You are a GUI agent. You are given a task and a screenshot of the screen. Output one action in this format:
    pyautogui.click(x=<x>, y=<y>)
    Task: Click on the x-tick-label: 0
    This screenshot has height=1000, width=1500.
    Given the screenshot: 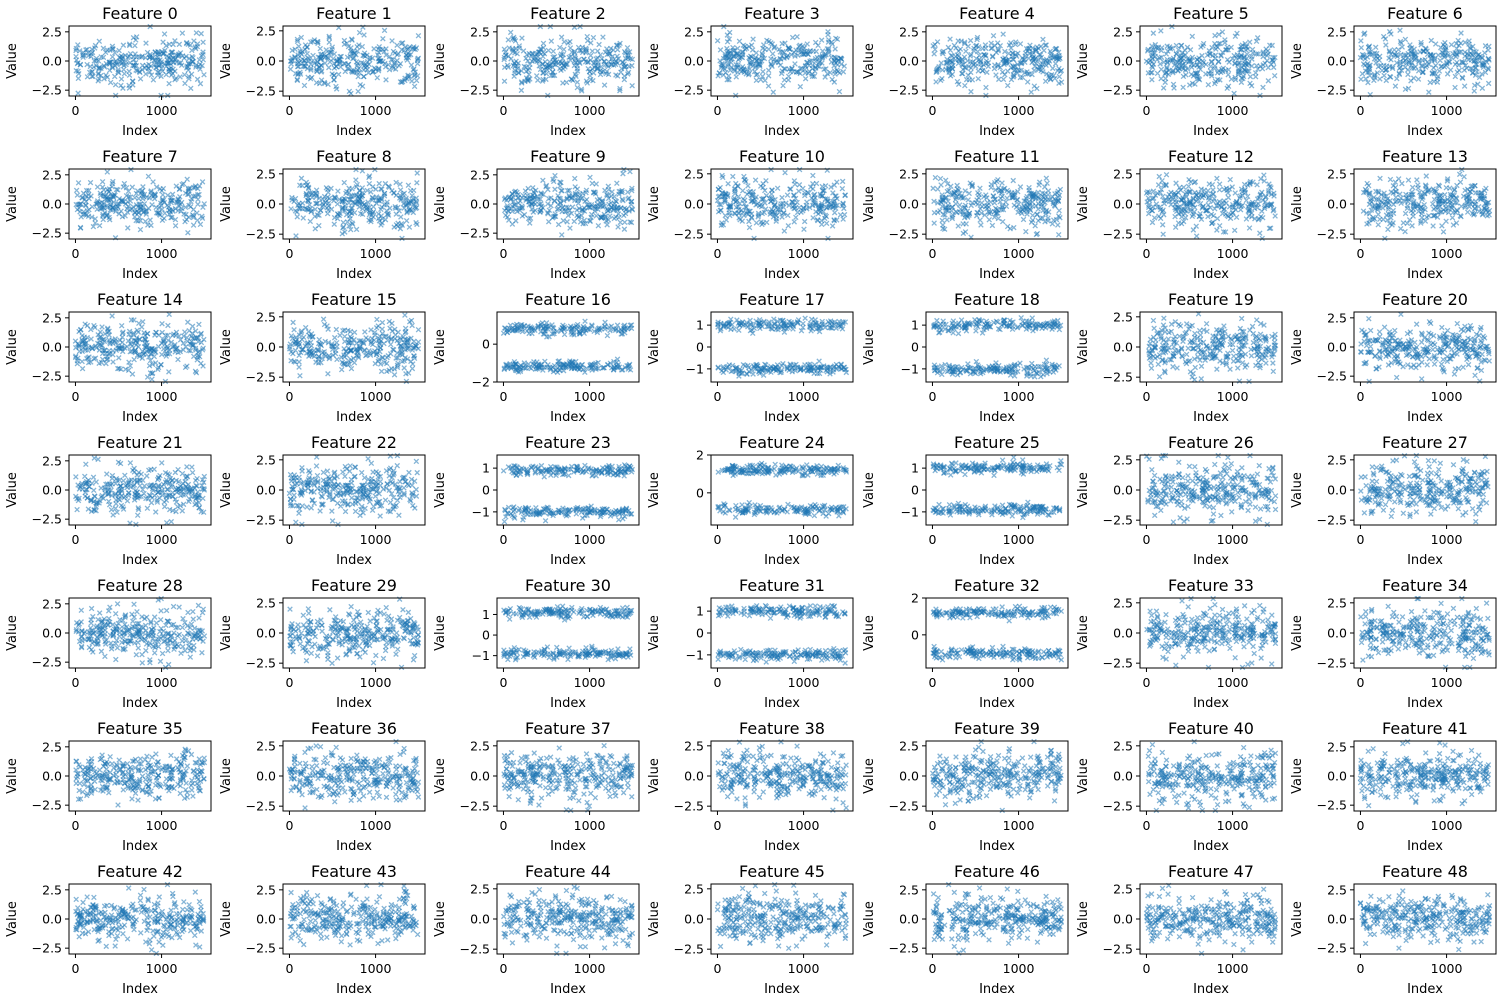 What is the action you would take?
    pyautogui.click(x=289, y=110)
    